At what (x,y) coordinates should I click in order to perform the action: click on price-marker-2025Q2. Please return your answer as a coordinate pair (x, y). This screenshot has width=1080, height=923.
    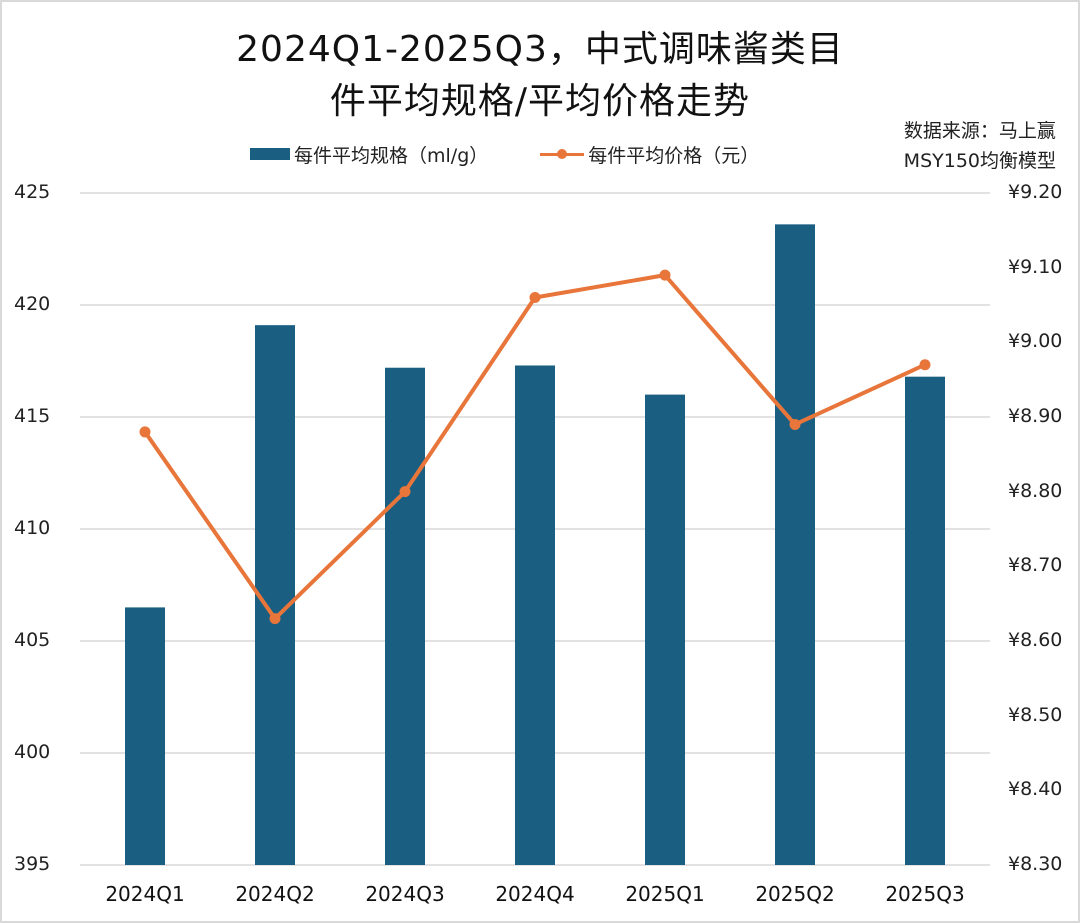
    Looking at the image, I should click on (795, 424).